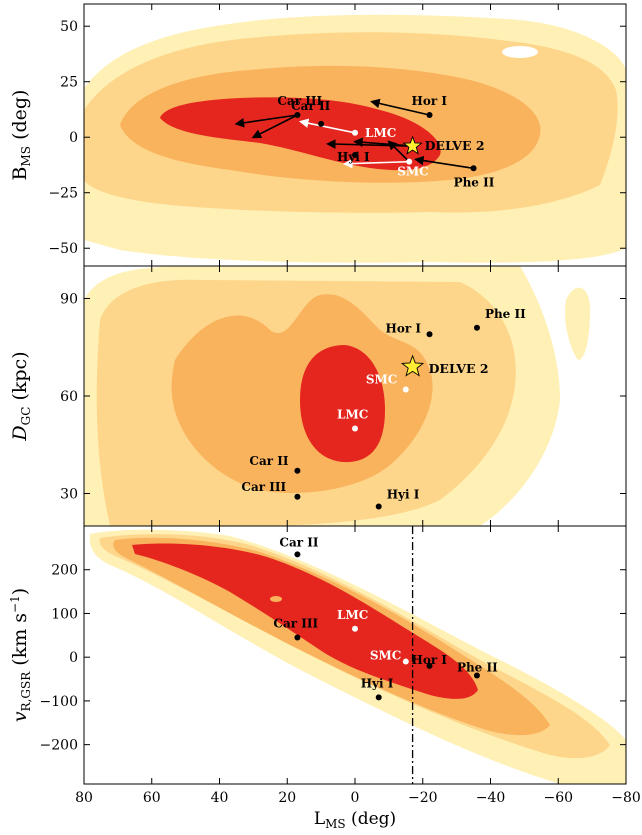 Image resolution: width=642 pixels, height=835 pixels. I want to click on label-dgc-car-ii: Car II, so click(268, 461).